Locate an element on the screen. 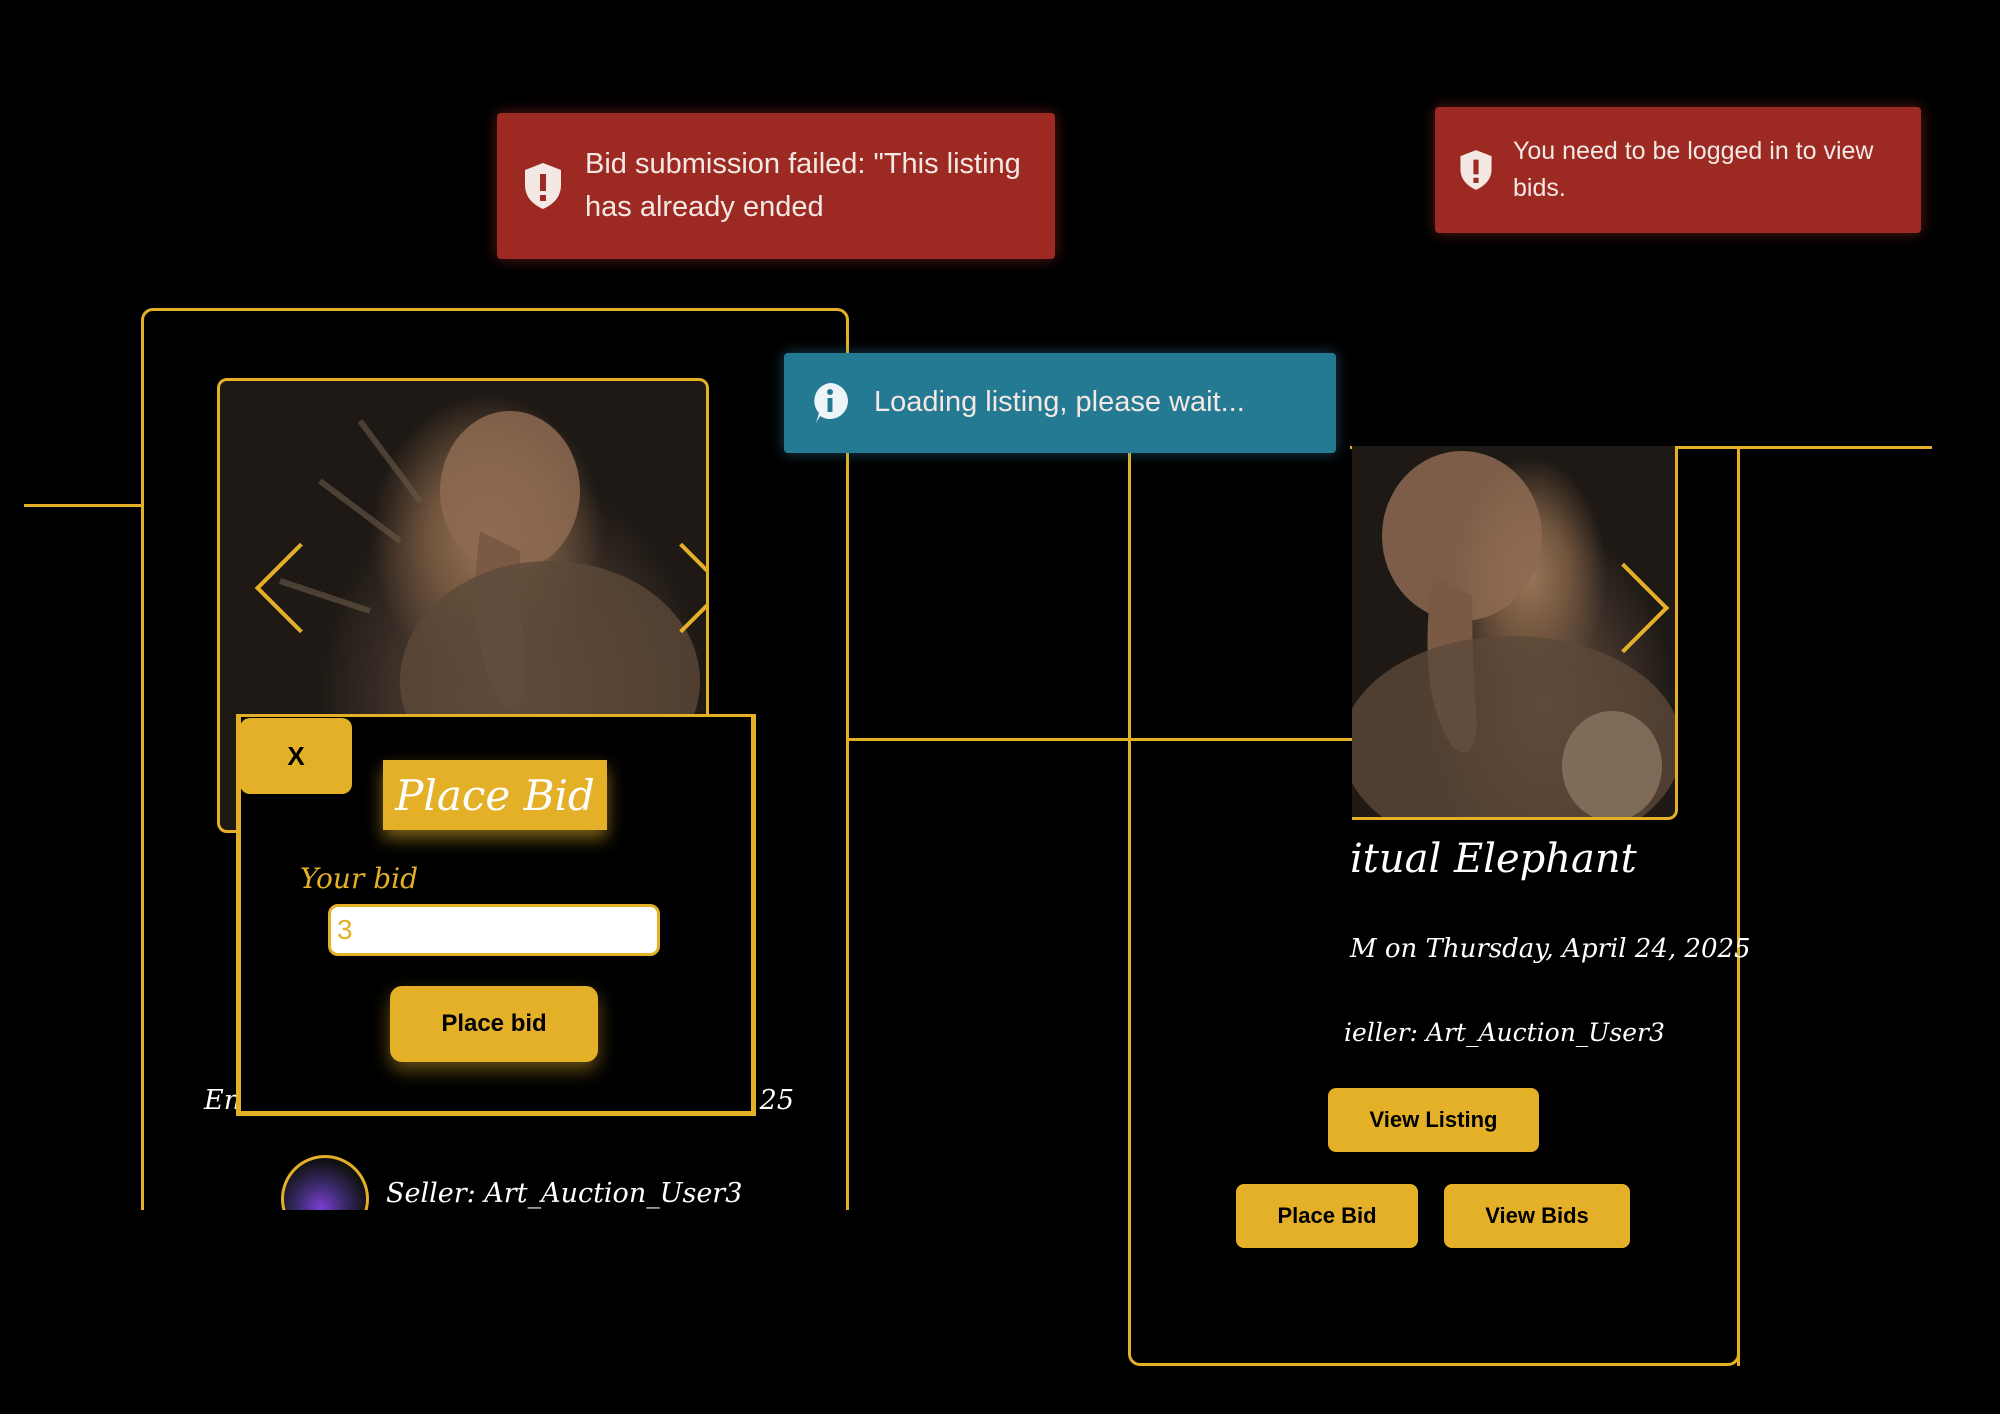 The image size is (2000, 1414). listing-image-right is located at coordinates (1515, 633).